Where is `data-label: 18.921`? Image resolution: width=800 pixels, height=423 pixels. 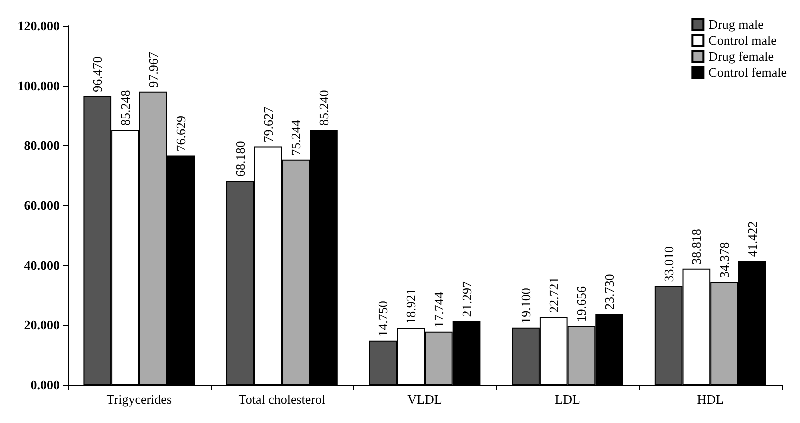 data-label: 18.921 is located at coordinates (411, 306).